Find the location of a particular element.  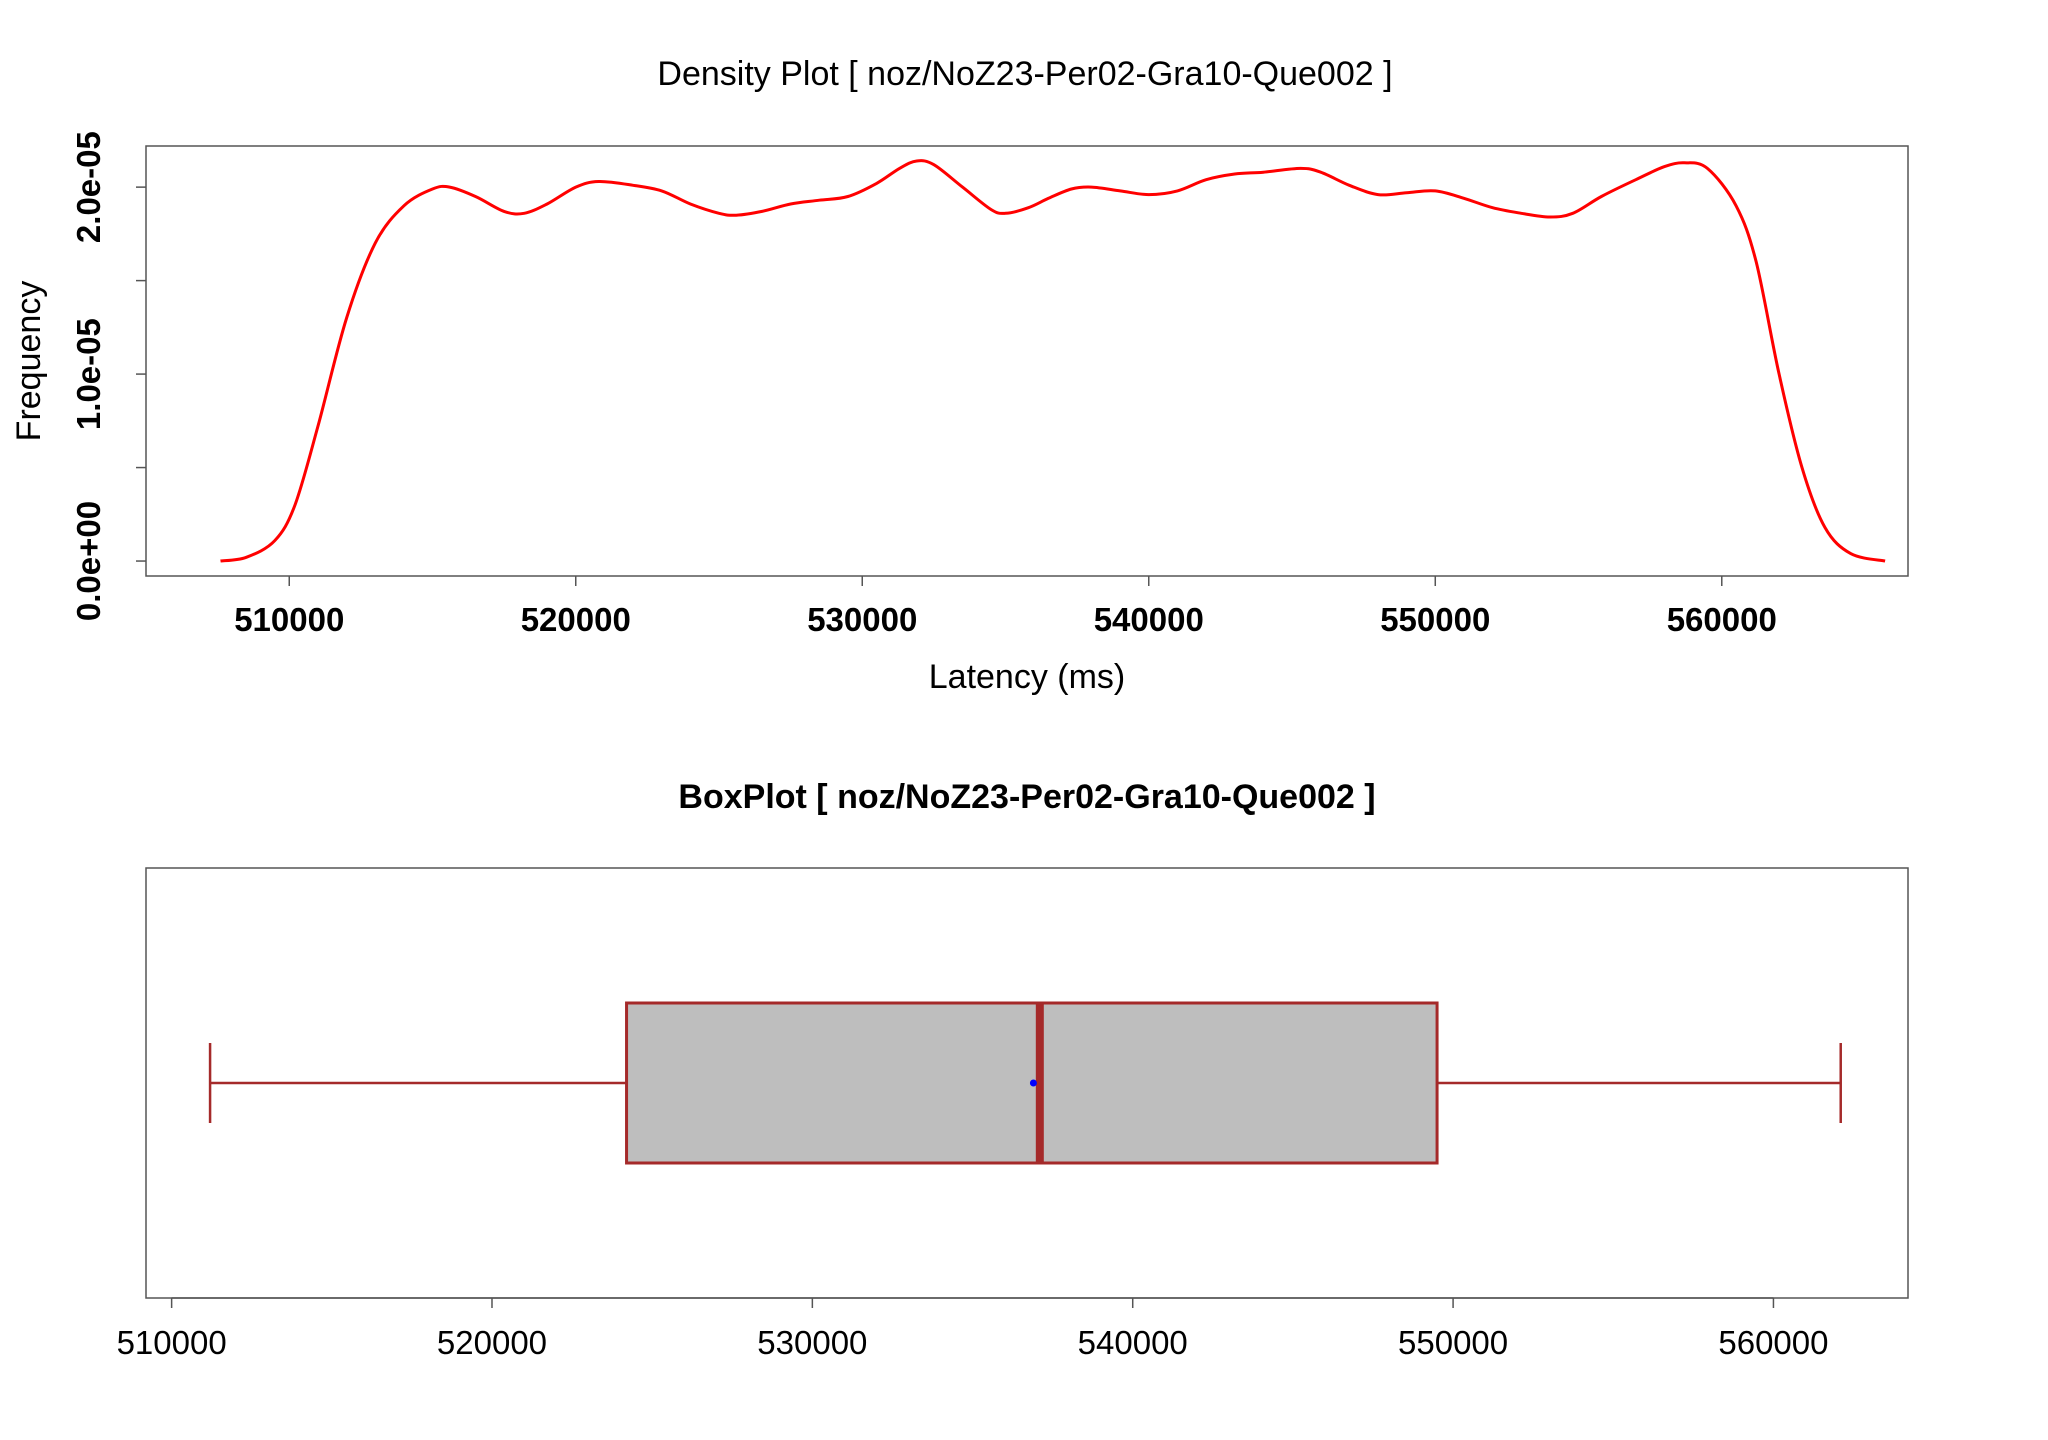

boxplot-x-tick-label: 520000 is located at coordinates (492, 1342).